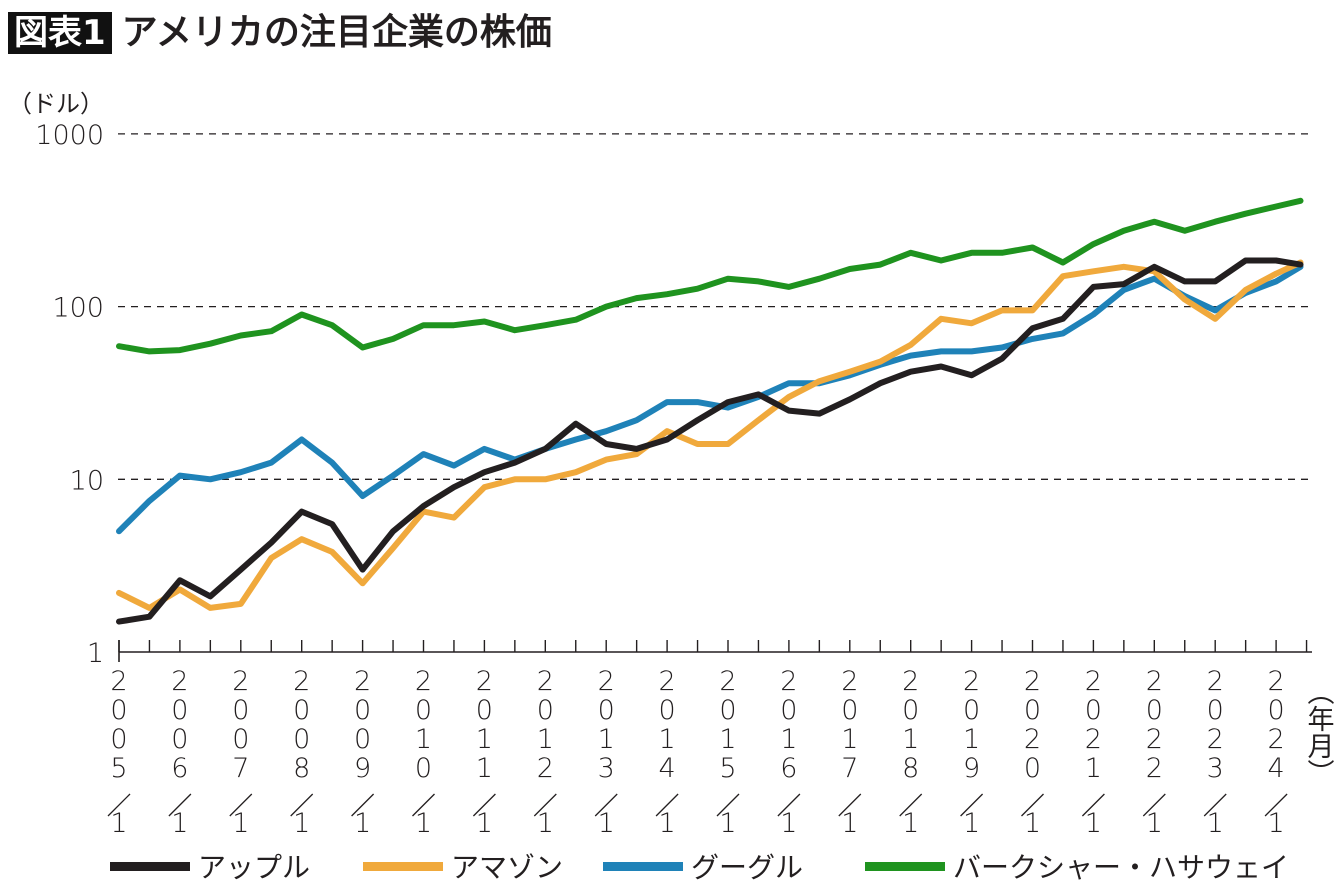 This screenshot has width=1340, height=895. I want to click on y-tick-label: 10, so click(87, 480).